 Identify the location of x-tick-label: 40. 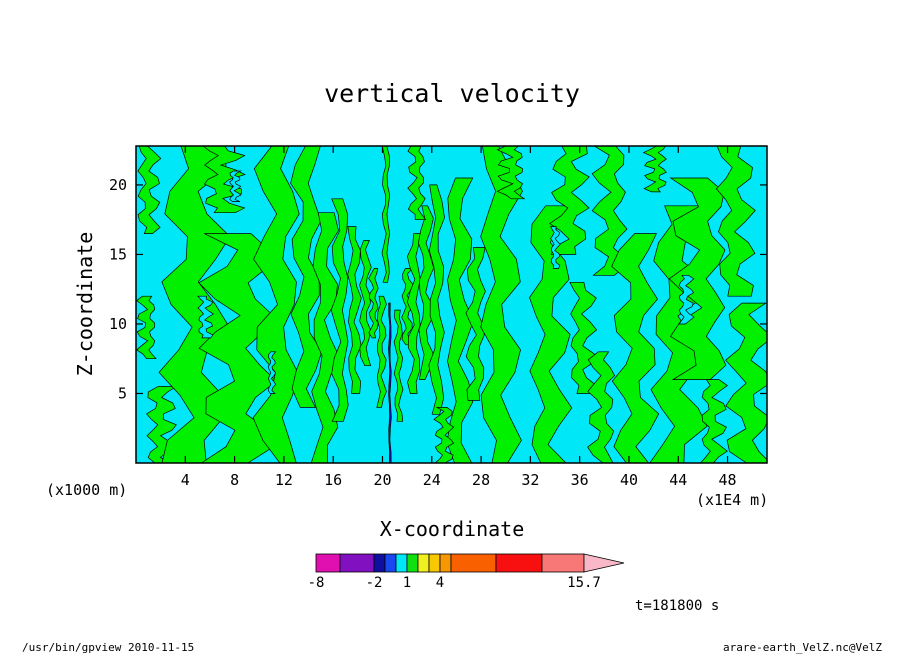
(629, 480).